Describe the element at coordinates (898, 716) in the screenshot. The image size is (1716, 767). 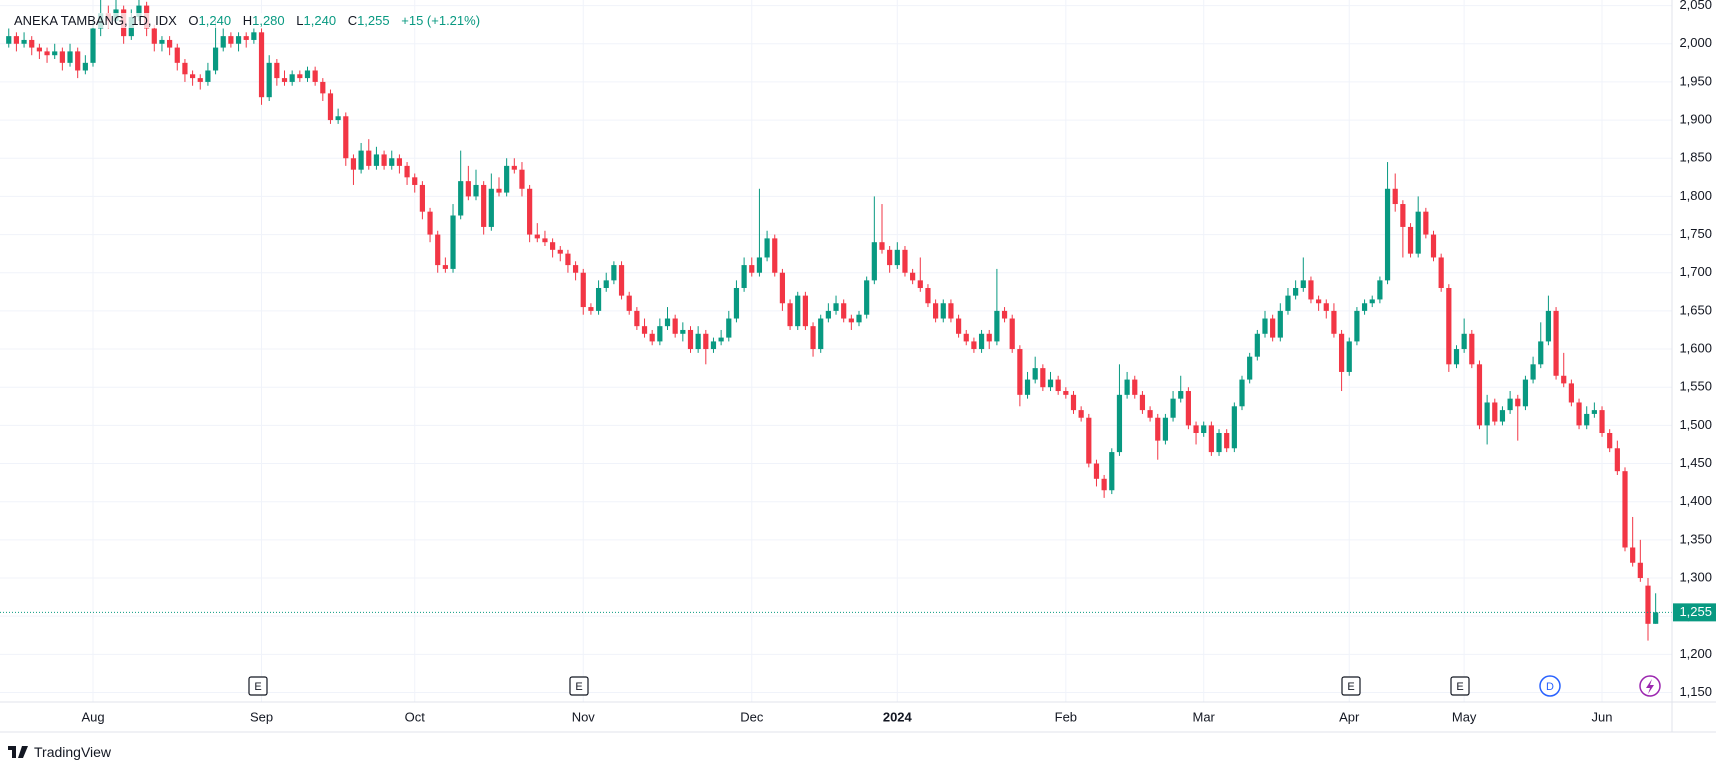
I see `x-tick-label: 2024` at that location.